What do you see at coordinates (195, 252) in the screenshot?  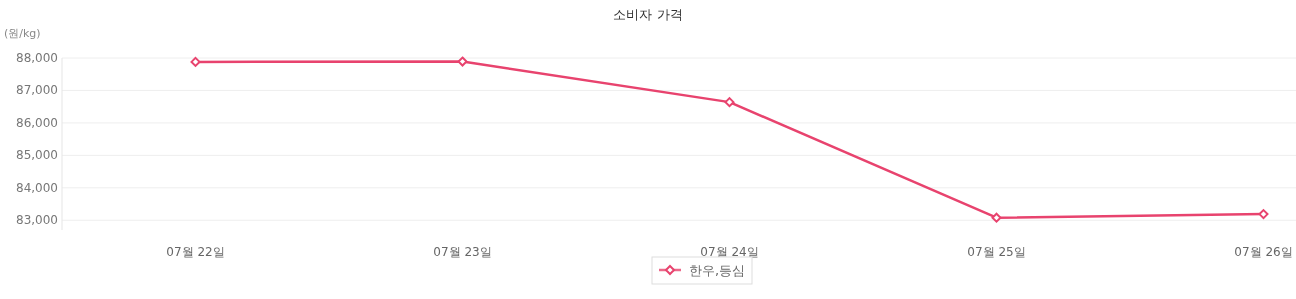 I see `x-tick-label: 07월 22일` at bounding box center [195, 252].